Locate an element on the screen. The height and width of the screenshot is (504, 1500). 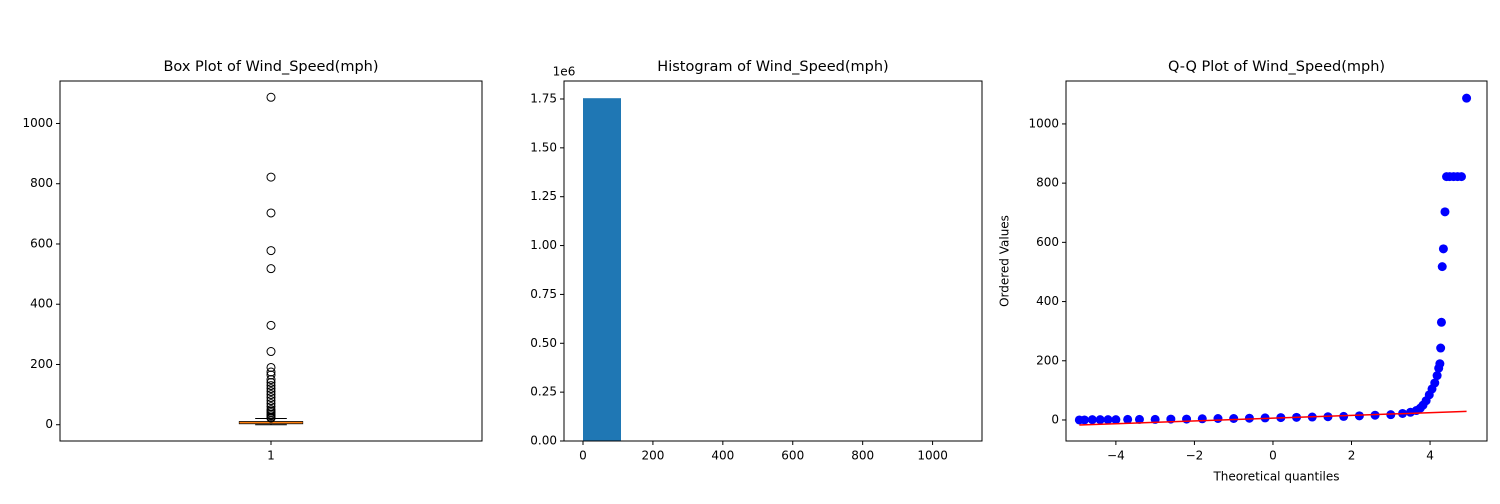
bar is located at coordinates (602, 269).